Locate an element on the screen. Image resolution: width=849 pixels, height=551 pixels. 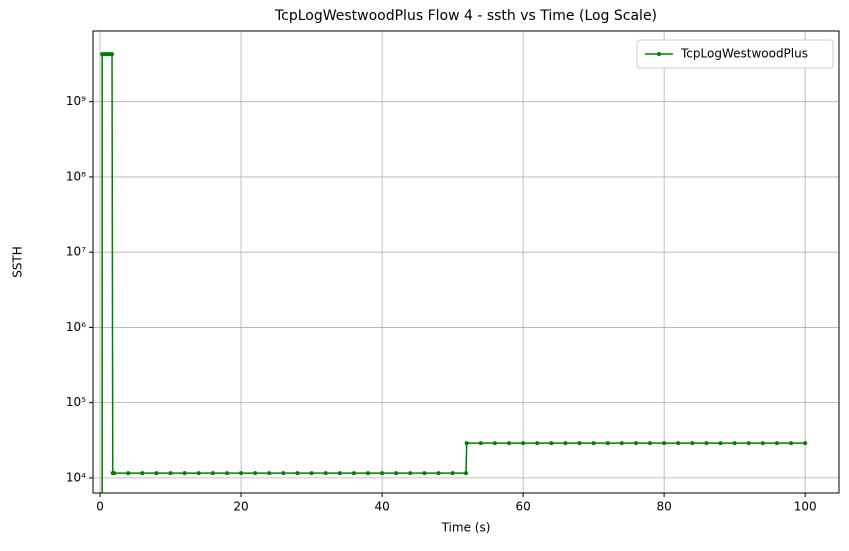
legend-box is located at coordinates (735, 54).